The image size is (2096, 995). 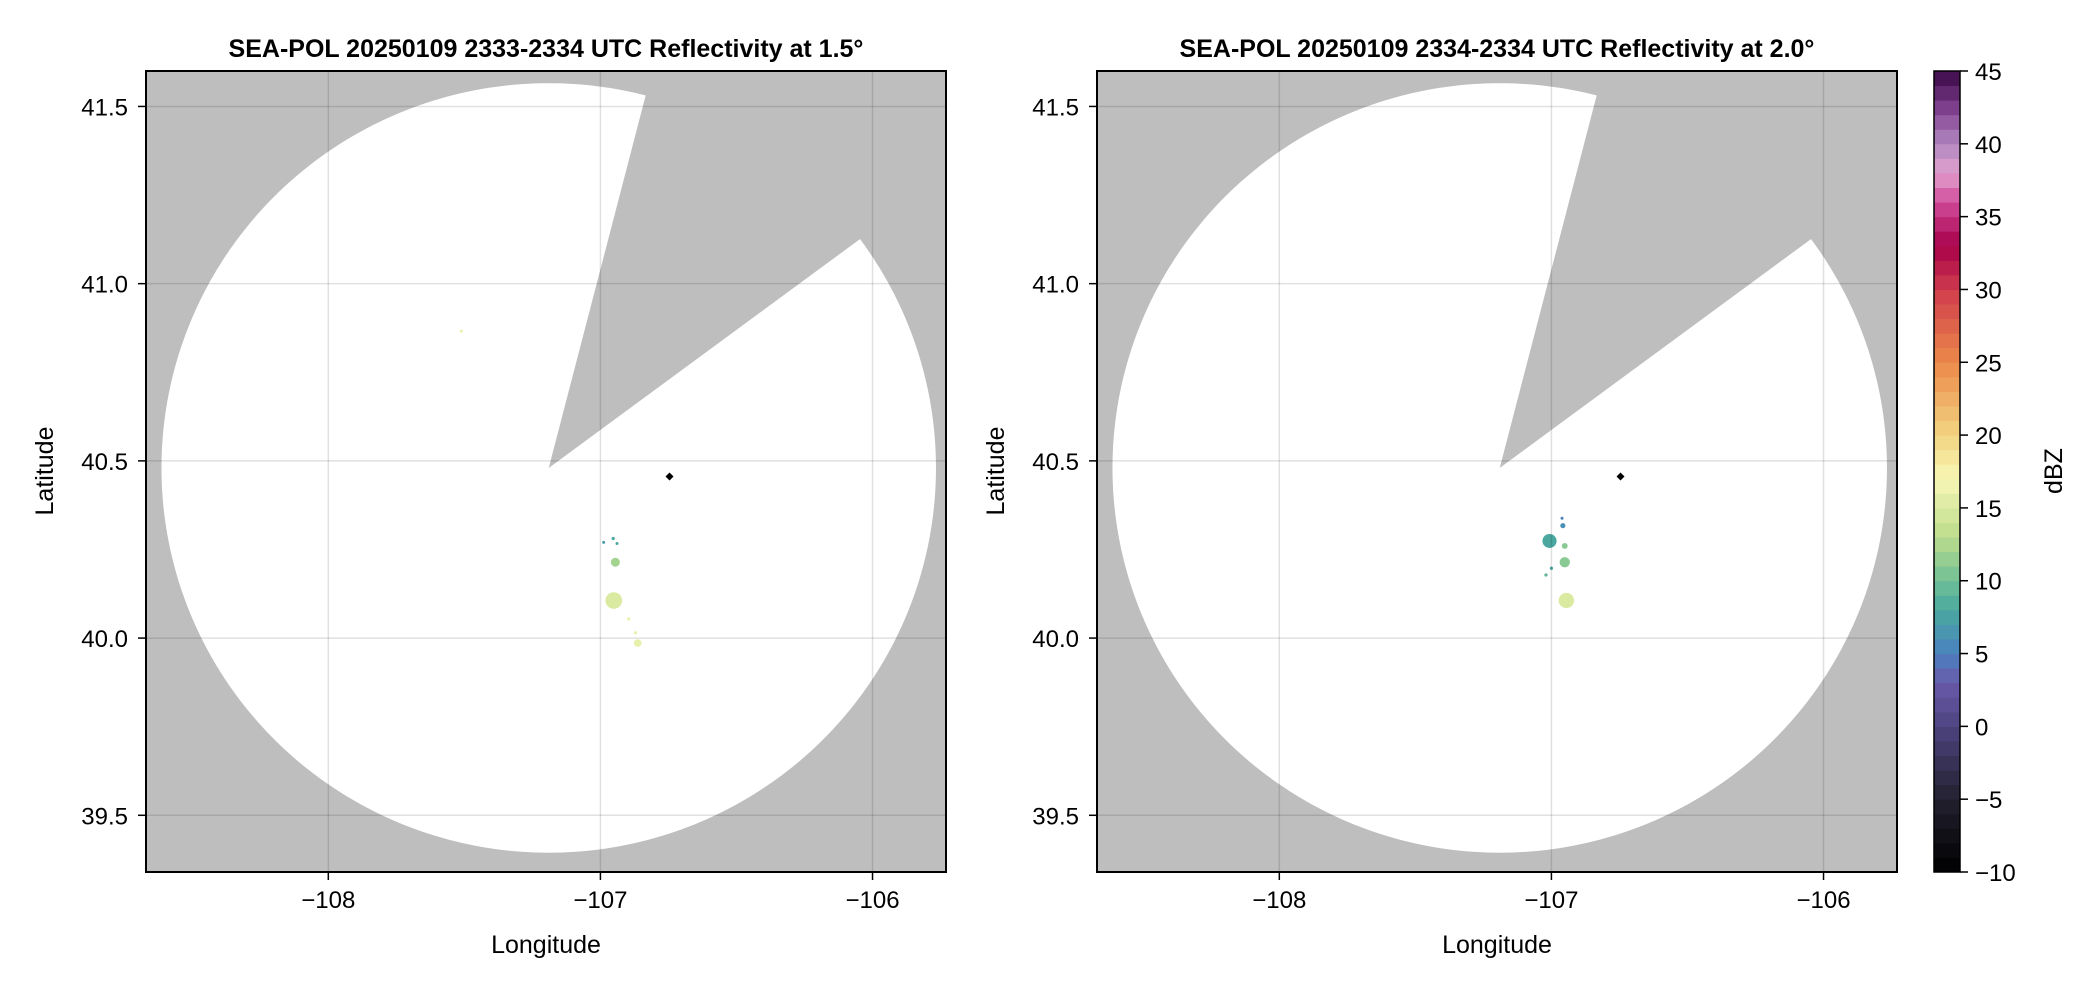 I want to click on colorbar-tick-label: 45, so click(x=1988, y=72).